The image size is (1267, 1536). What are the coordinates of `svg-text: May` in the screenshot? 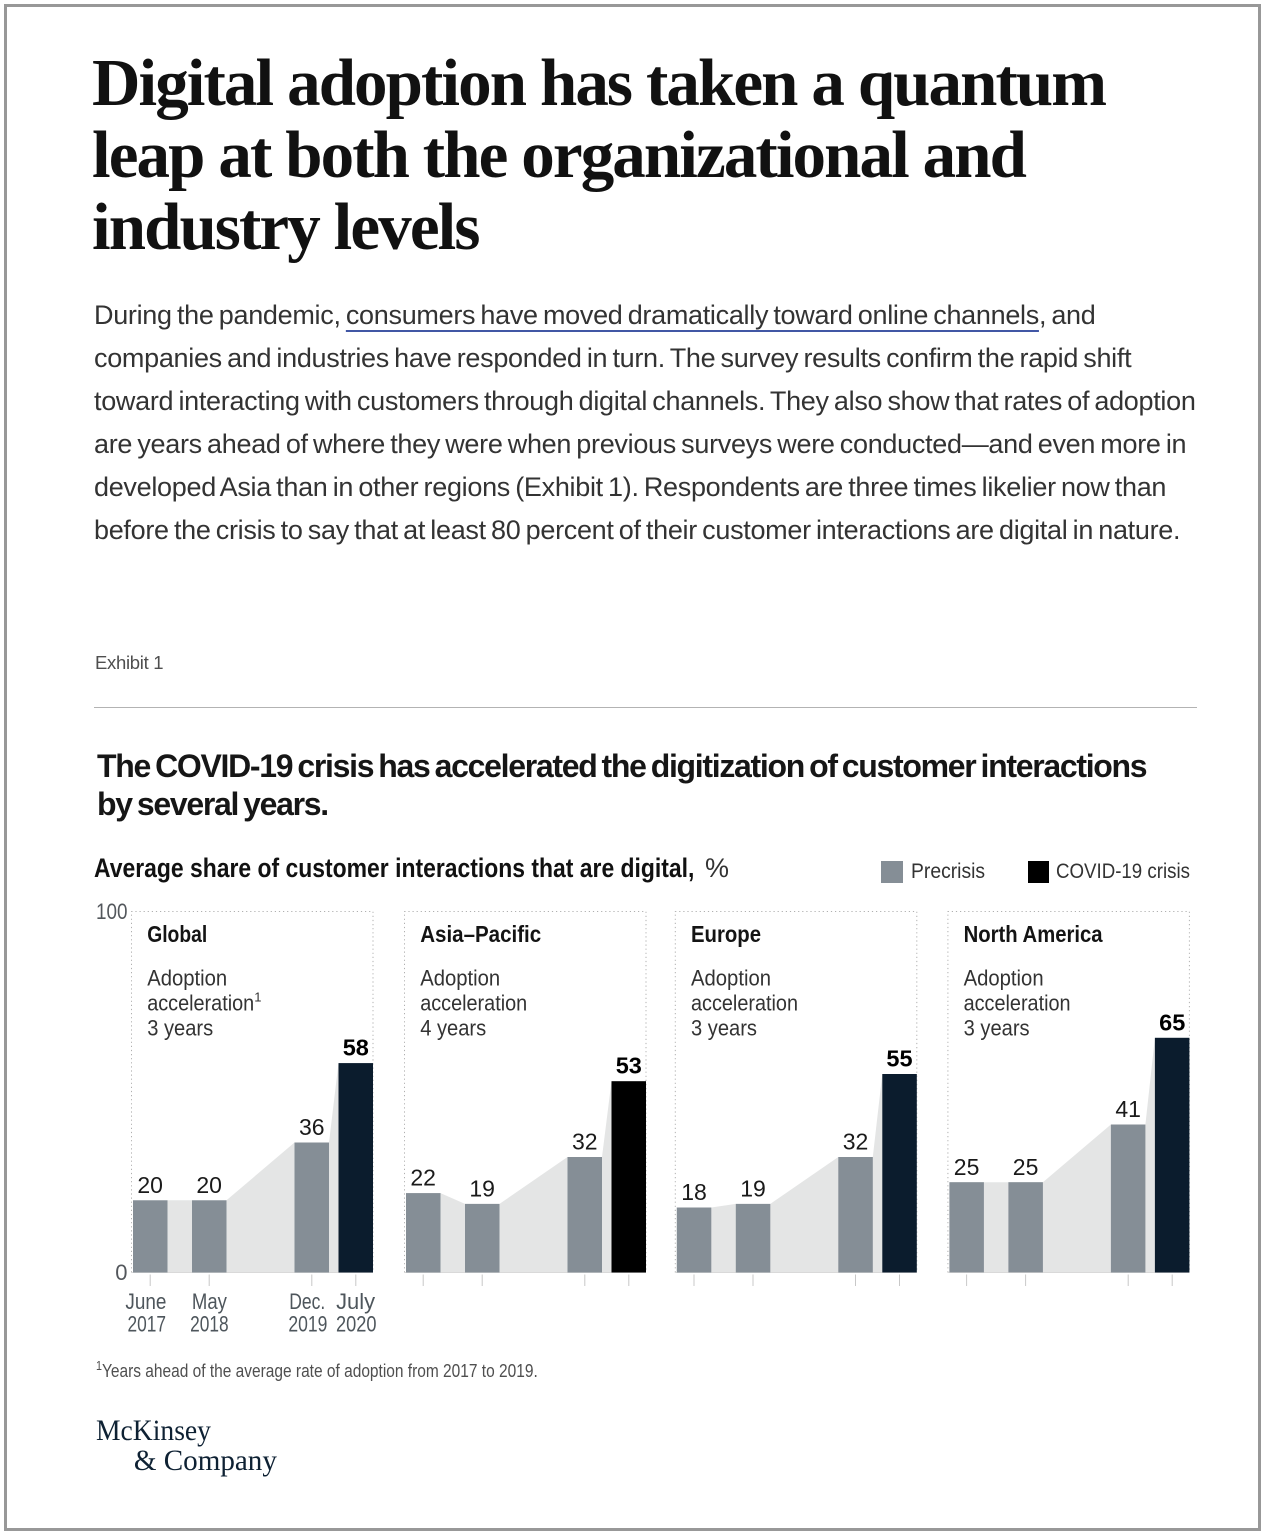 It's located at (209, 1301).